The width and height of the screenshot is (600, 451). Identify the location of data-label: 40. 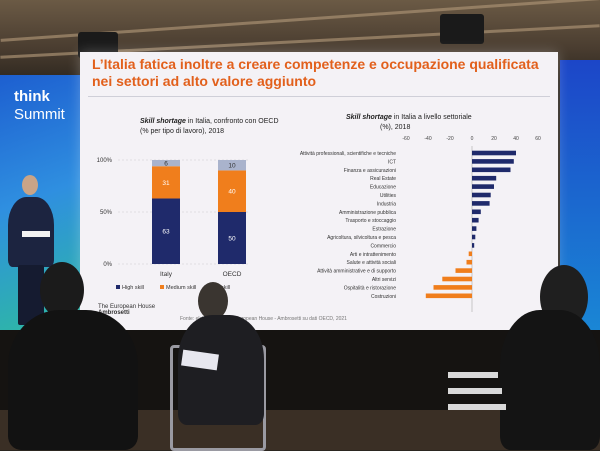
(232, 192).